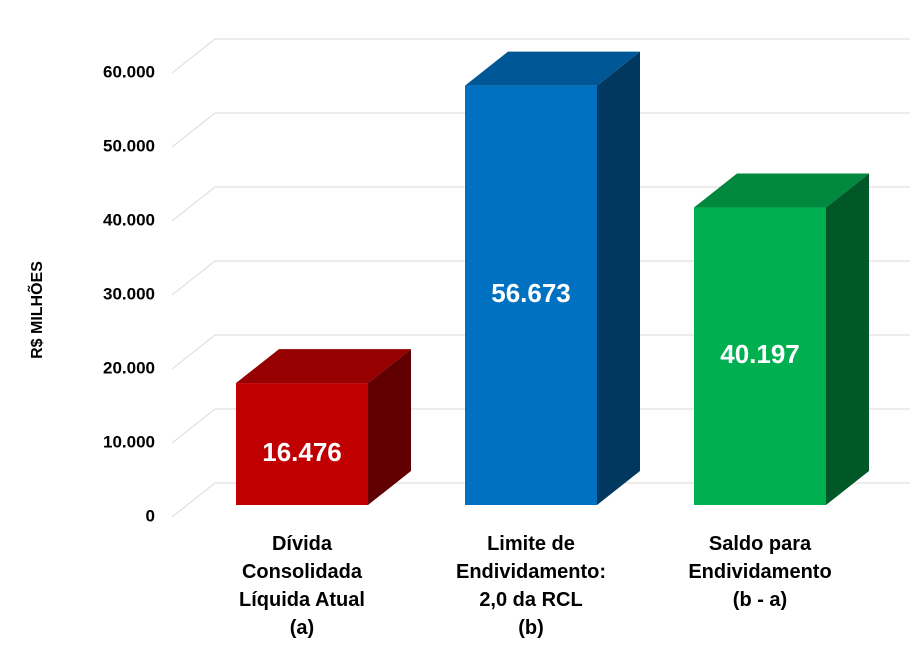 The width and height of the screenshot is (920, 659). Describe the element at coordinates (760, 572) in the screenshot. I see `x-tick-label: Saldo para Endividamento (b - a)` at that location.